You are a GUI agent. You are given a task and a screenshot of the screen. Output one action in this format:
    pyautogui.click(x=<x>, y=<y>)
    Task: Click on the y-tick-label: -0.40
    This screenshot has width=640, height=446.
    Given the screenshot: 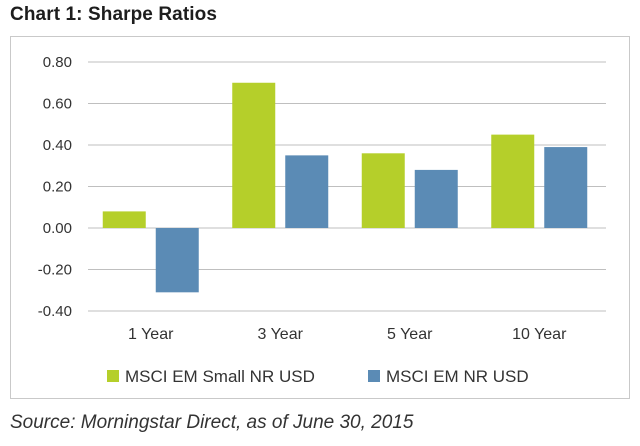 What is the action you would take?
    pyautogui.click(x=55, y=311)
    